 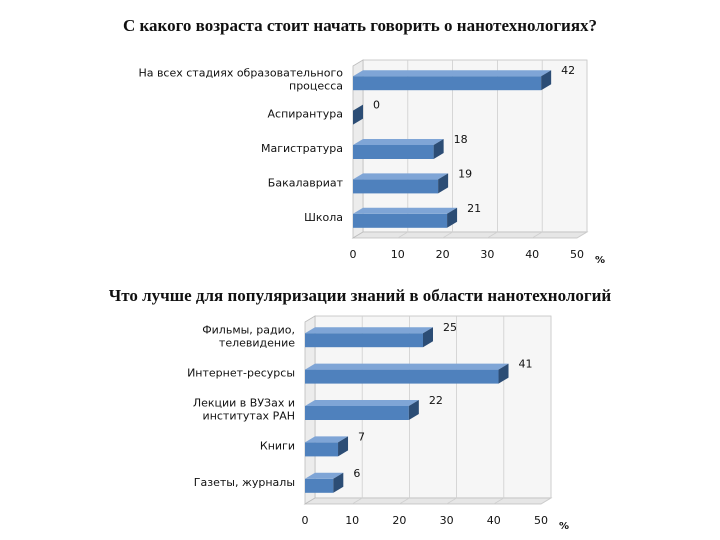 I want to click on chart-1-tick-label: 0, so click(x=353, y=254).